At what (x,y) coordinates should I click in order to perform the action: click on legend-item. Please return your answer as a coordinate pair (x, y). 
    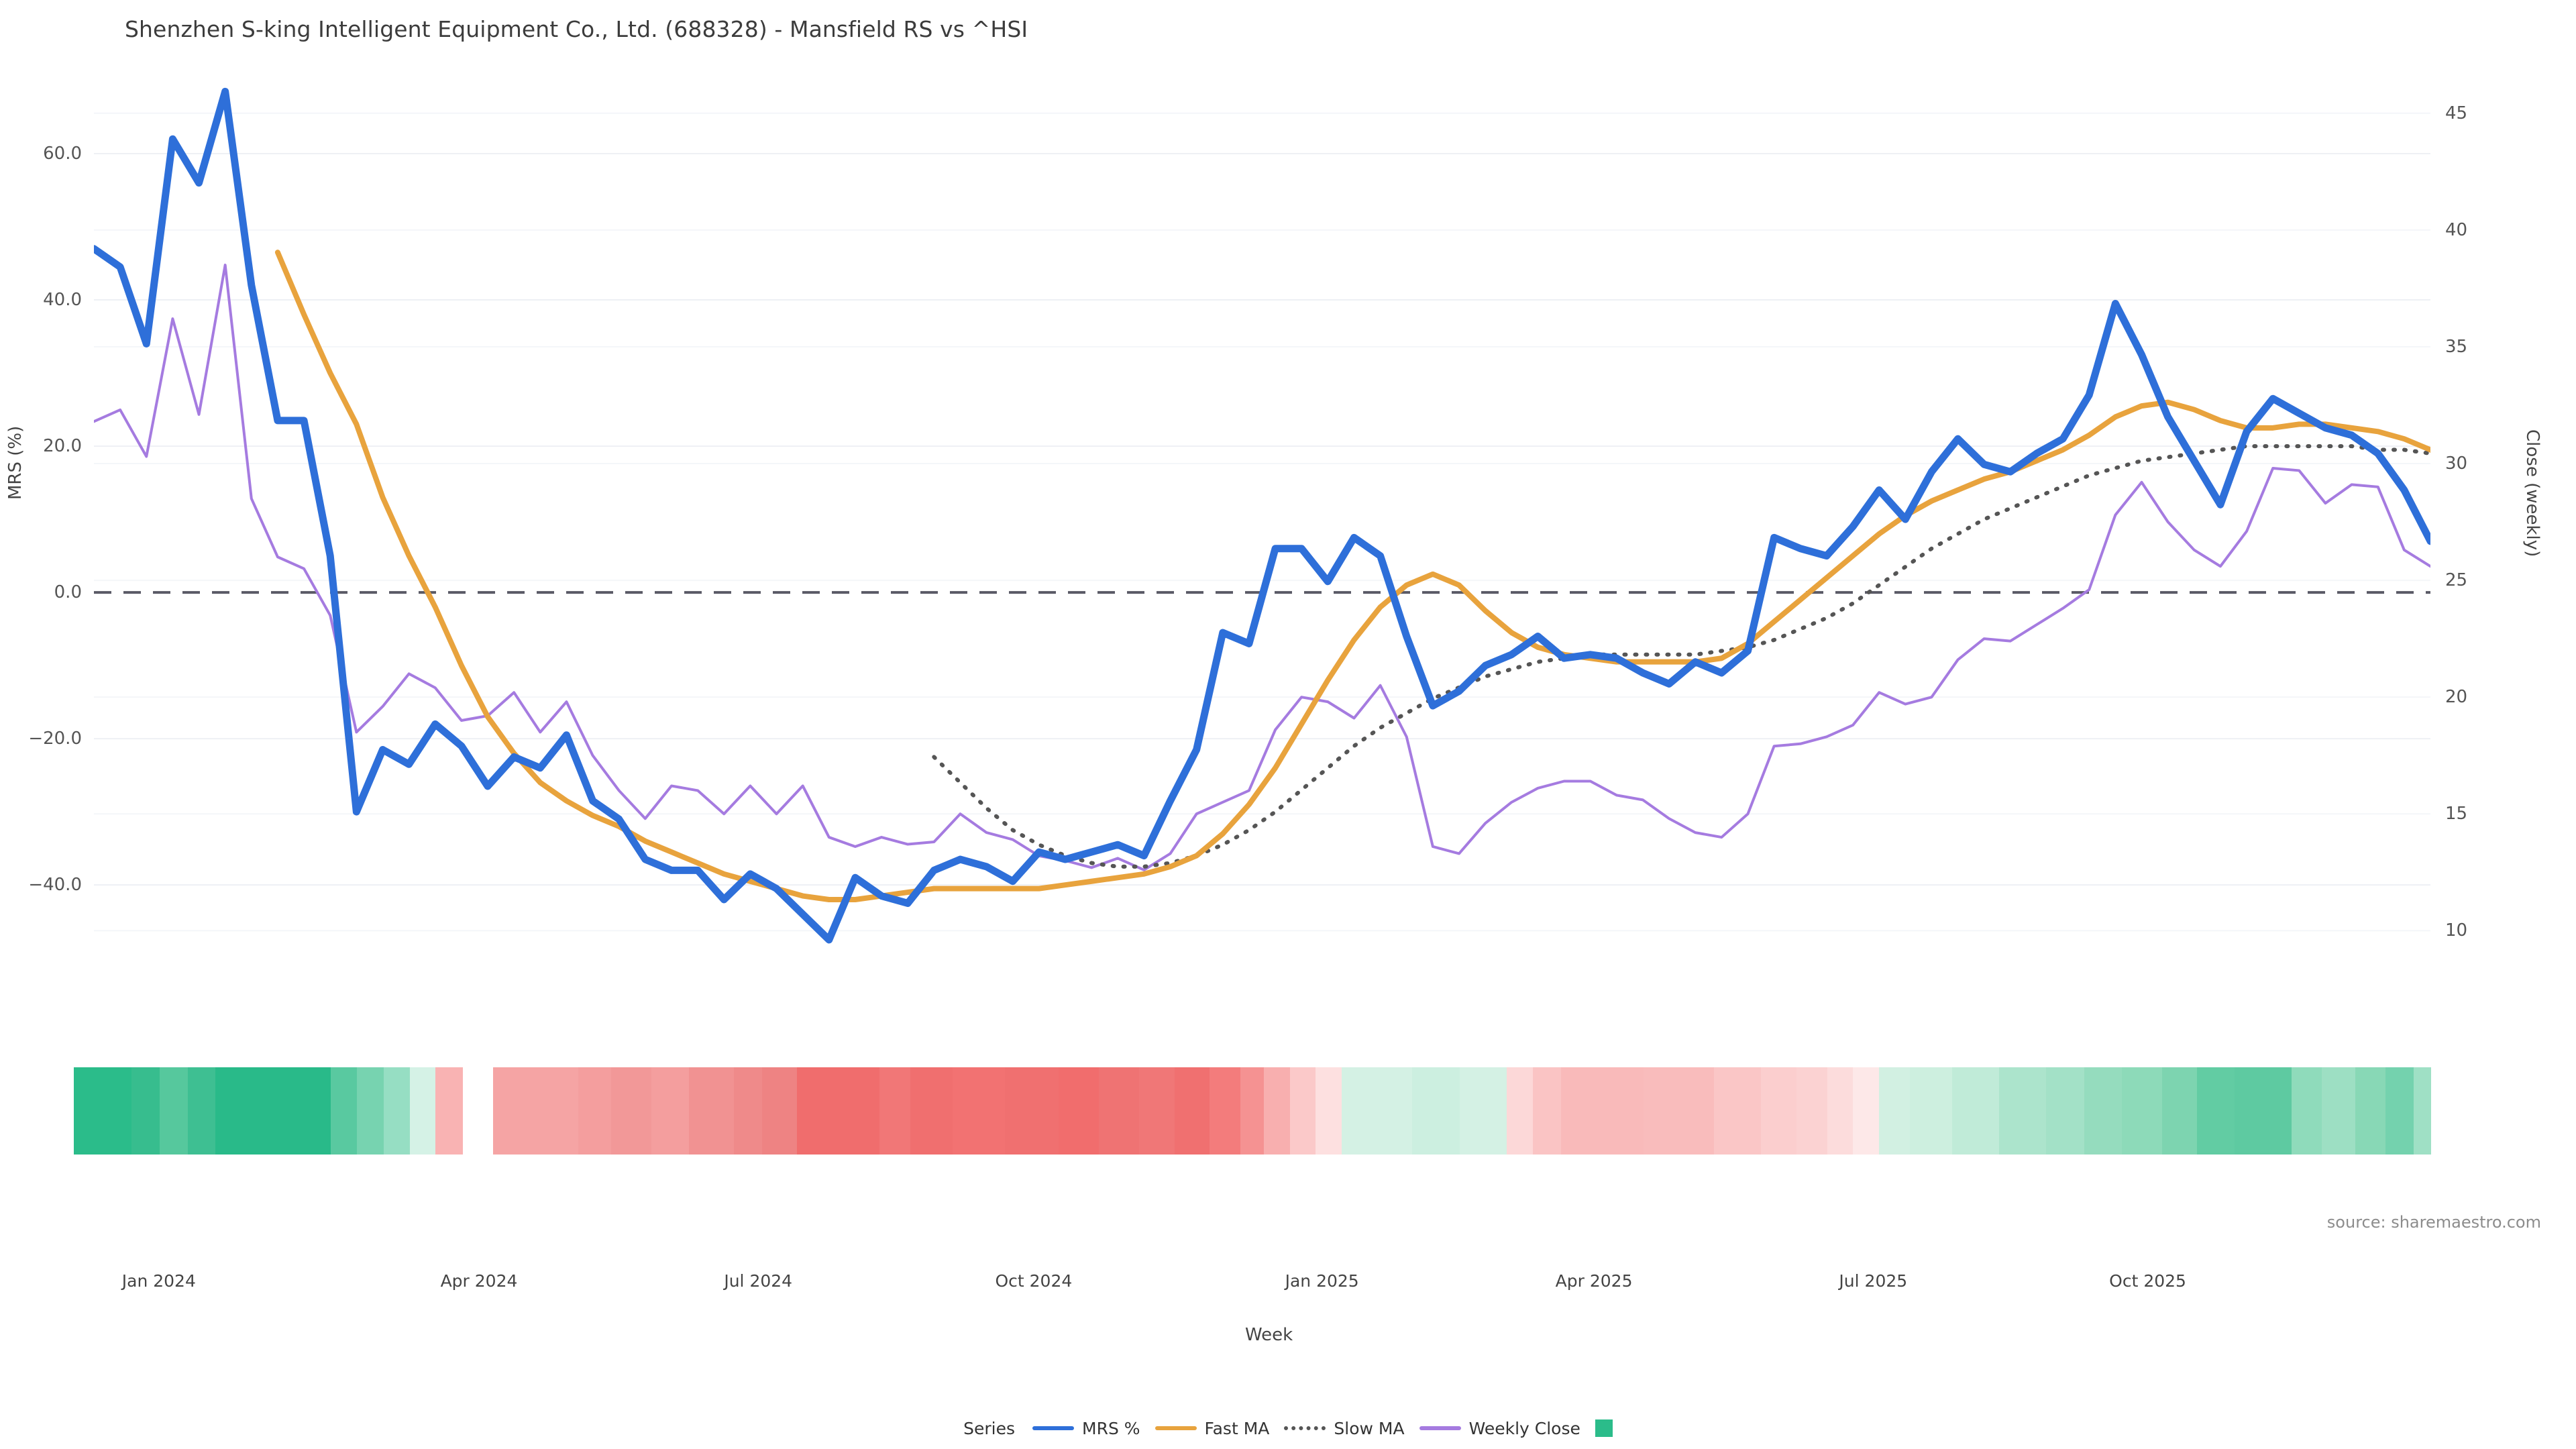
    Looking at the image, I should click on (1604, 1428).